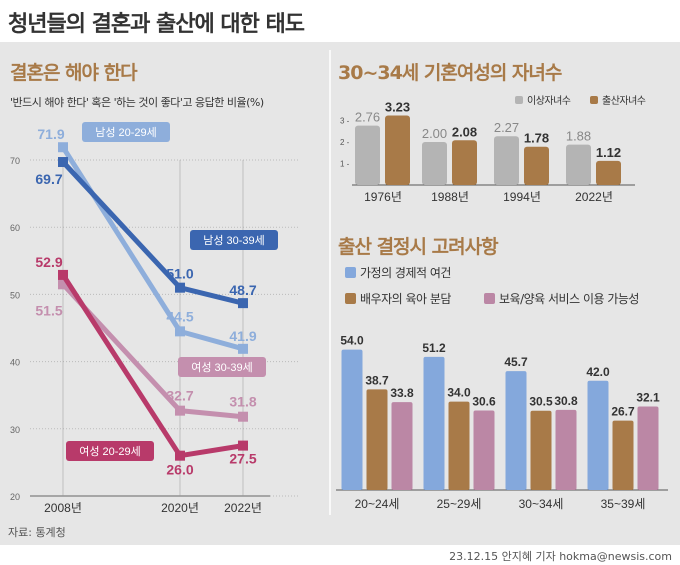 The image size is (680, 565). What do you see at coordinates (179, 396) in the screenshot?
I see `data-label: 32.7` at bounding box center [179, 396].